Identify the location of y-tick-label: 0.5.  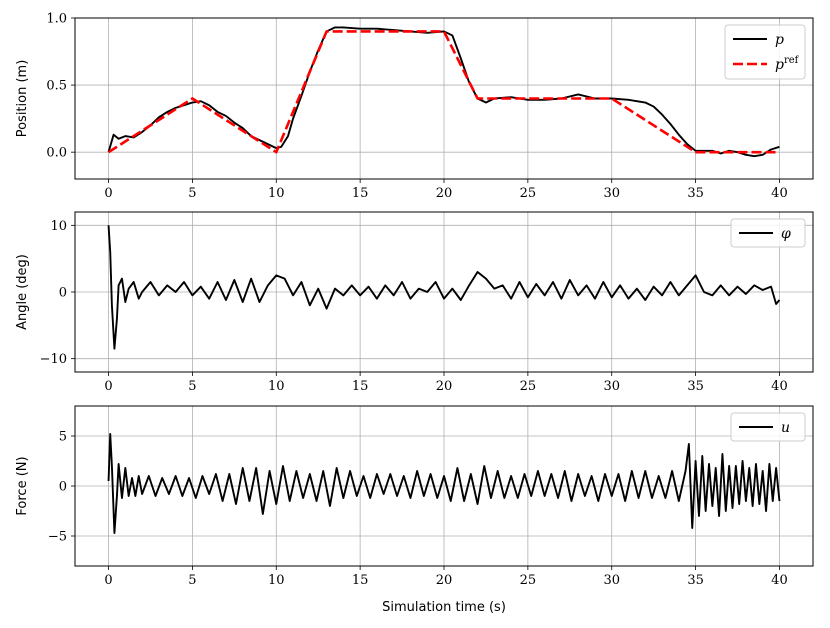
(56, 86).